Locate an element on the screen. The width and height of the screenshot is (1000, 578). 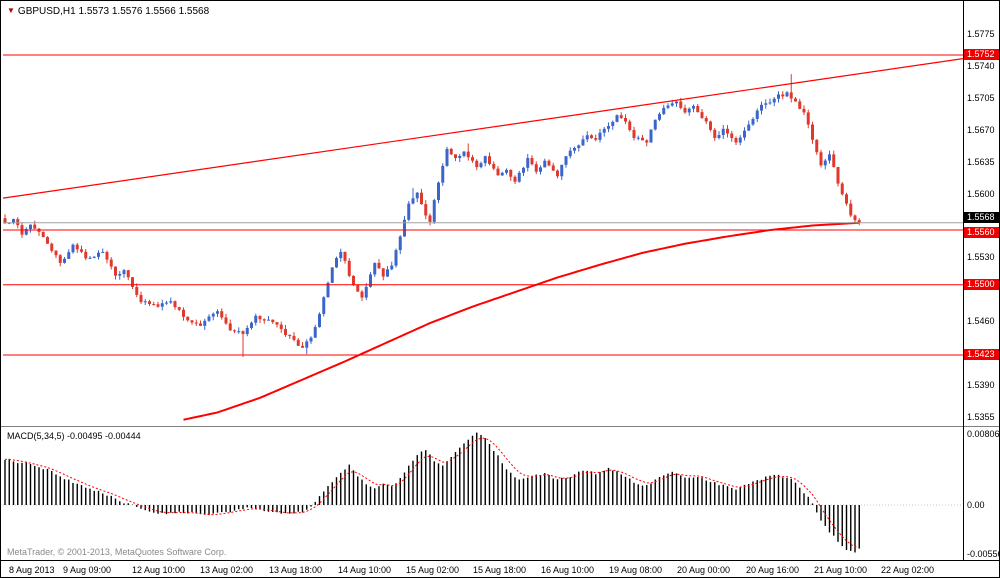
time-axis-label: 22 Aug 02:00 is located at coordinates (908, 570).